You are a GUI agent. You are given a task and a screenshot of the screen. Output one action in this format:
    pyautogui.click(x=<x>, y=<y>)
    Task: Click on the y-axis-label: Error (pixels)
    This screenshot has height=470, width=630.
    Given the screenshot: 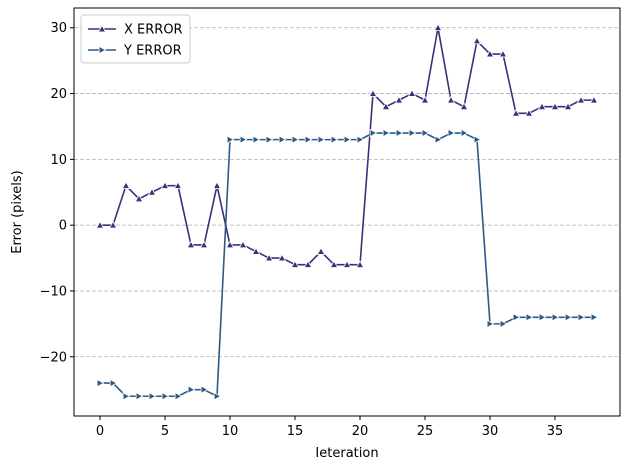 What is the action you would take?
    pyautogui.click(x=17, y=212)
    